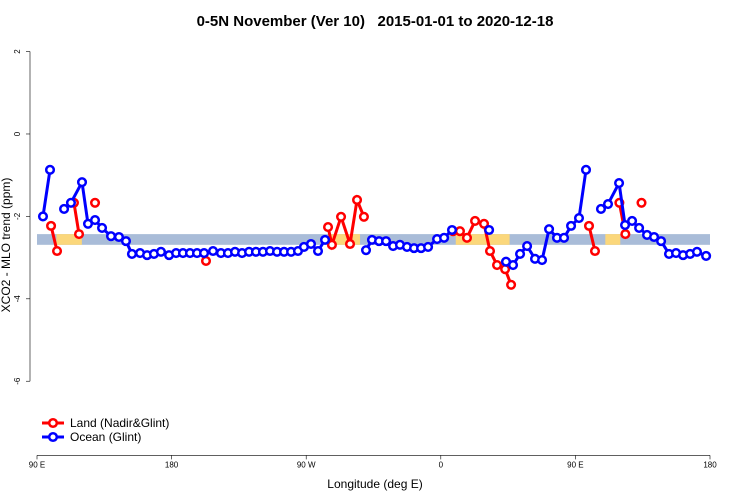 The image size is (750, 500). What do you see at coordinates (6, 245) in the screenshot?
I see `y-axis-label: XCO2 - MLO trend (ppm)` at bounding box center [6, 245].